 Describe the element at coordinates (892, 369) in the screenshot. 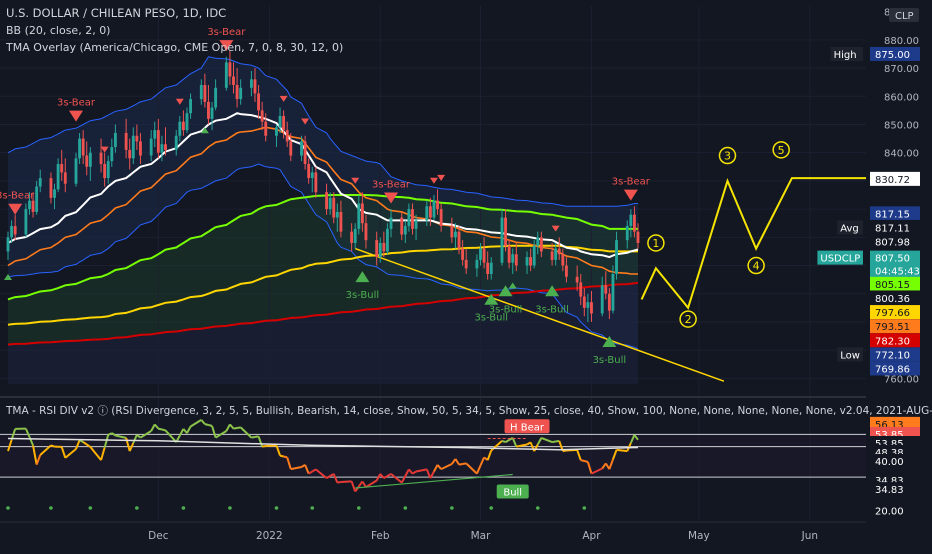

I see `price-label-text: 769.86` at that location.